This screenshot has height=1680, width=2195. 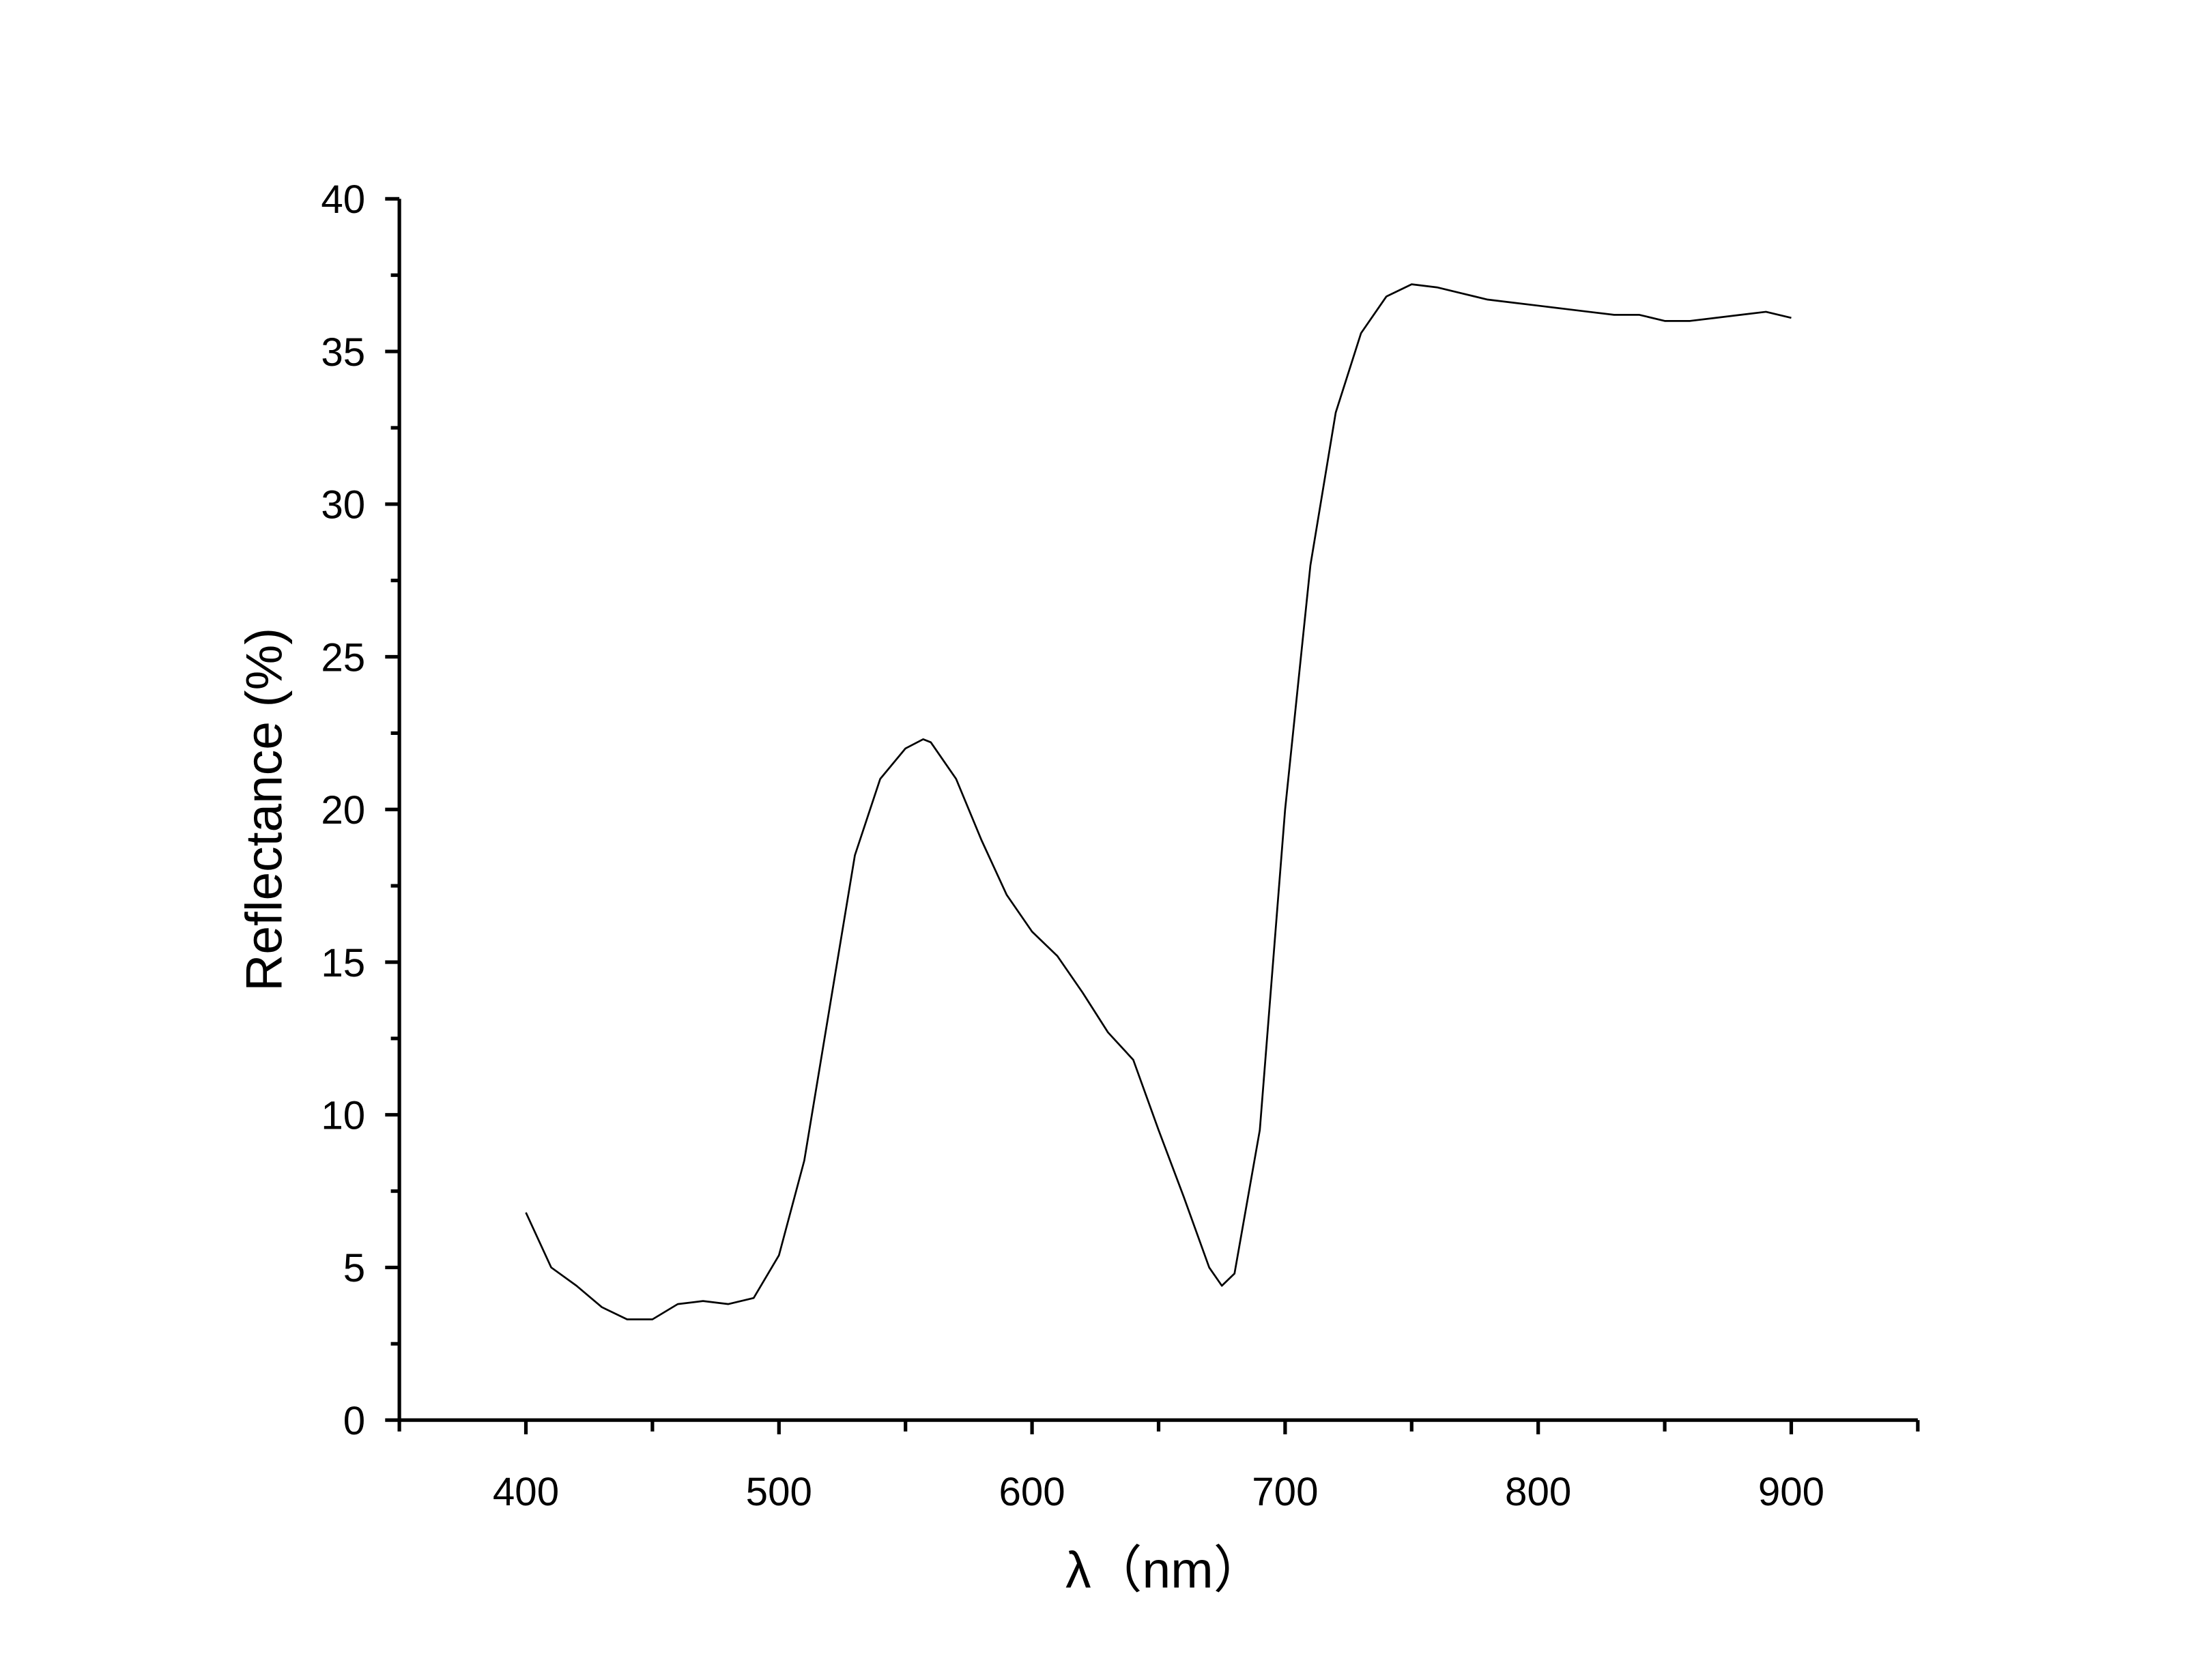 I want to click on x-axis-label: λ（nm）, so click(x=1164, y=1570).